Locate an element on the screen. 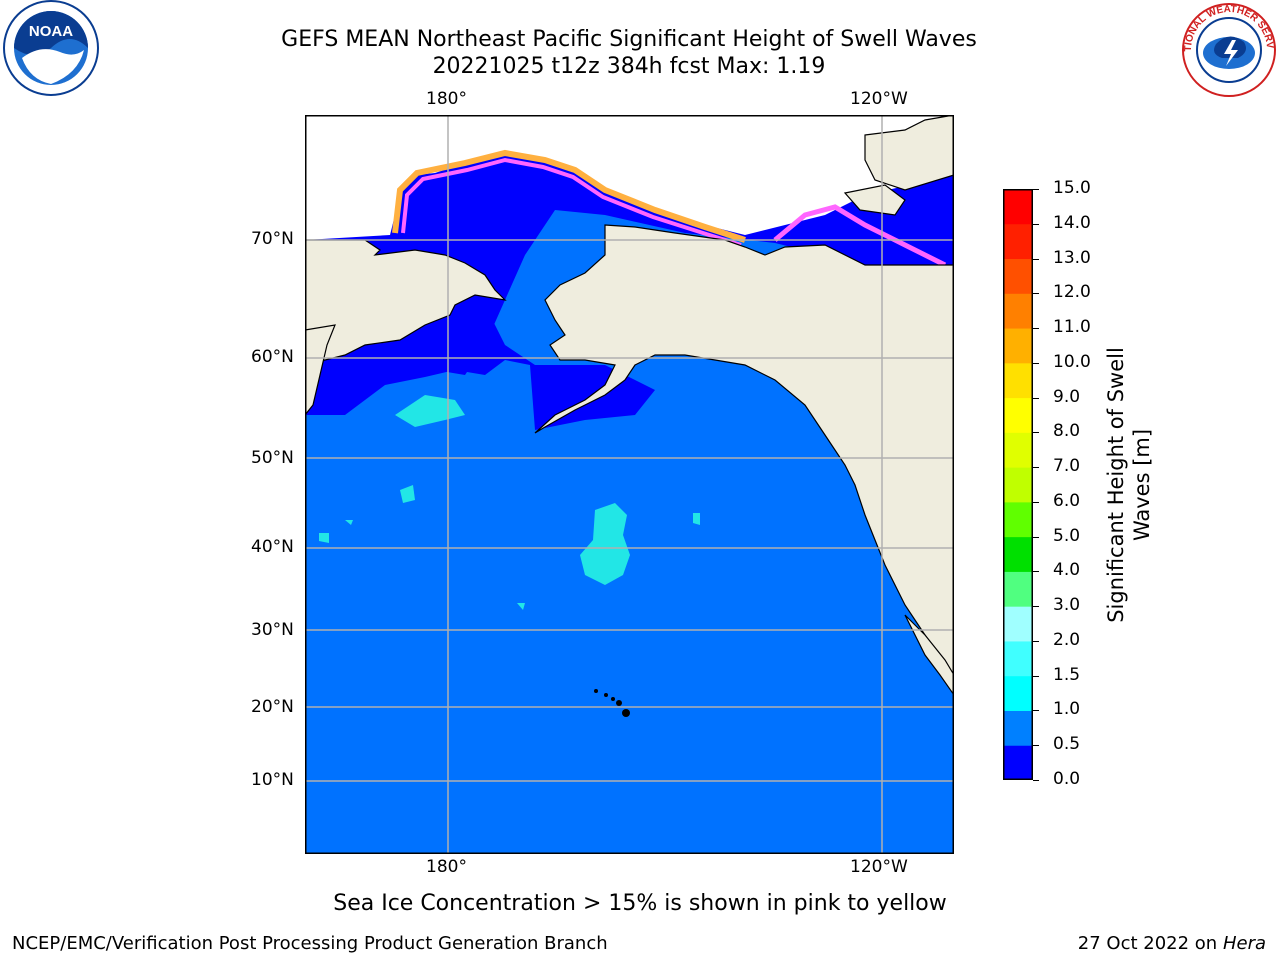 The width and height of the screenshot is (1280, 960). land-baja is located at coordinates (929, 655).